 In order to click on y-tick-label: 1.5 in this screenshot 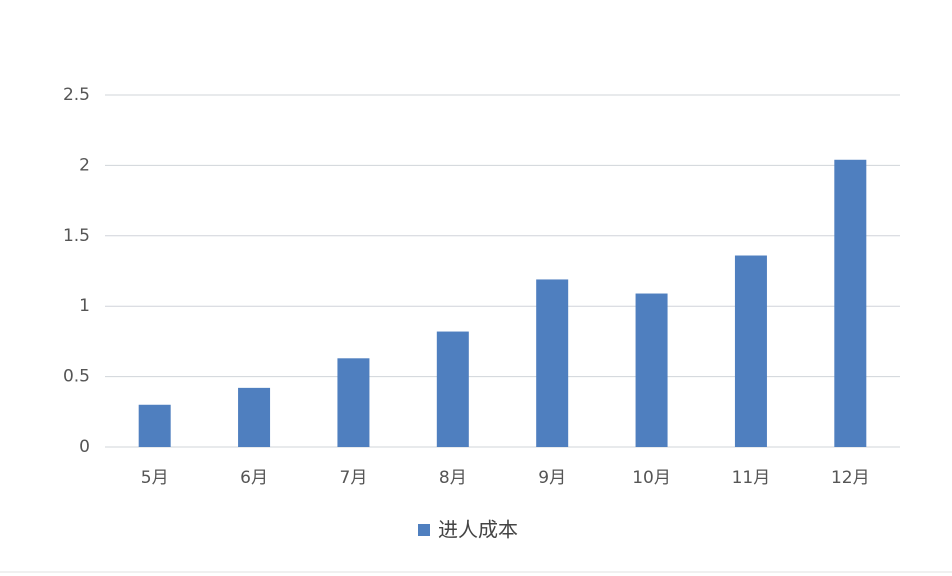, I will do `click(76, 236)`.